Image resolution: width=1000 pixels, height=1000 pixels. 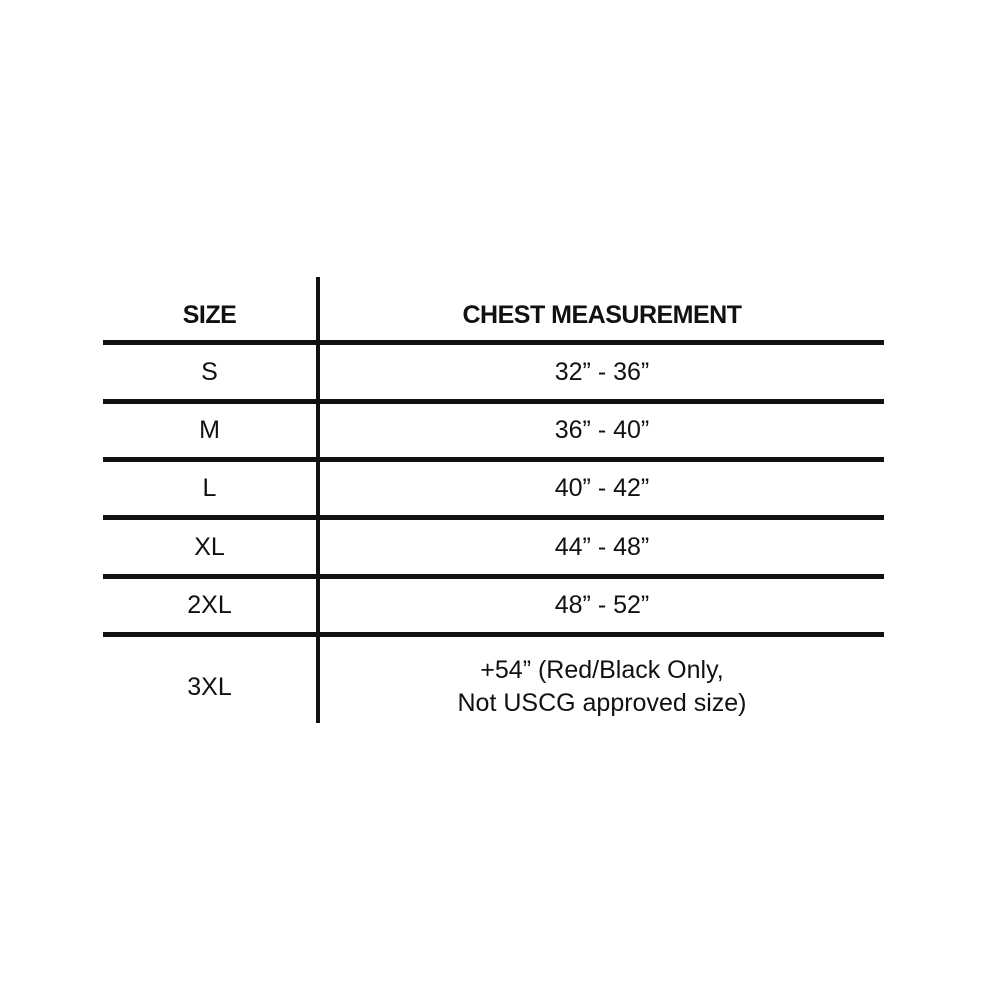 I want to click on chest-cell: 36” - 40”, so click(x=602, y=430).